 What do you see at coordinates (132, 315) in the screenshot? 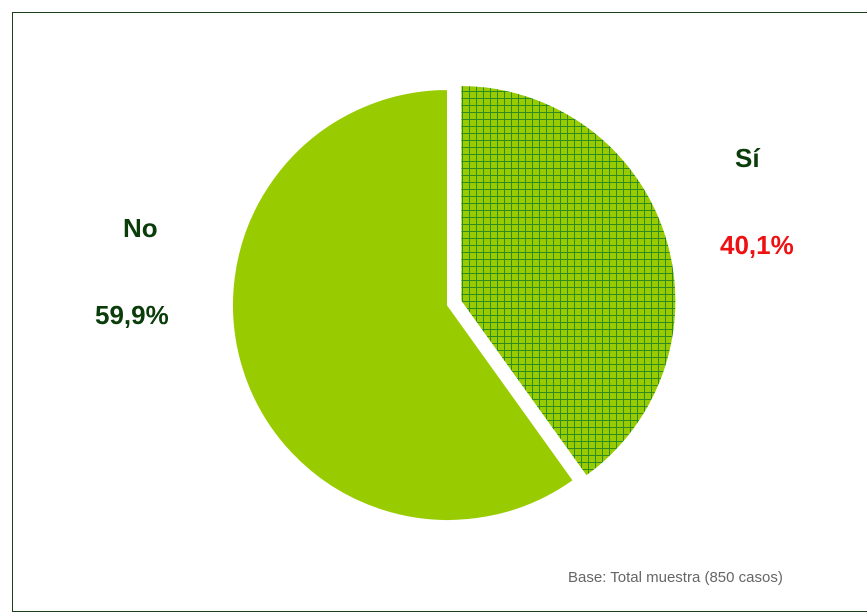
I see `slice-value-no: 59,9%` at bounding box center [132, 315].